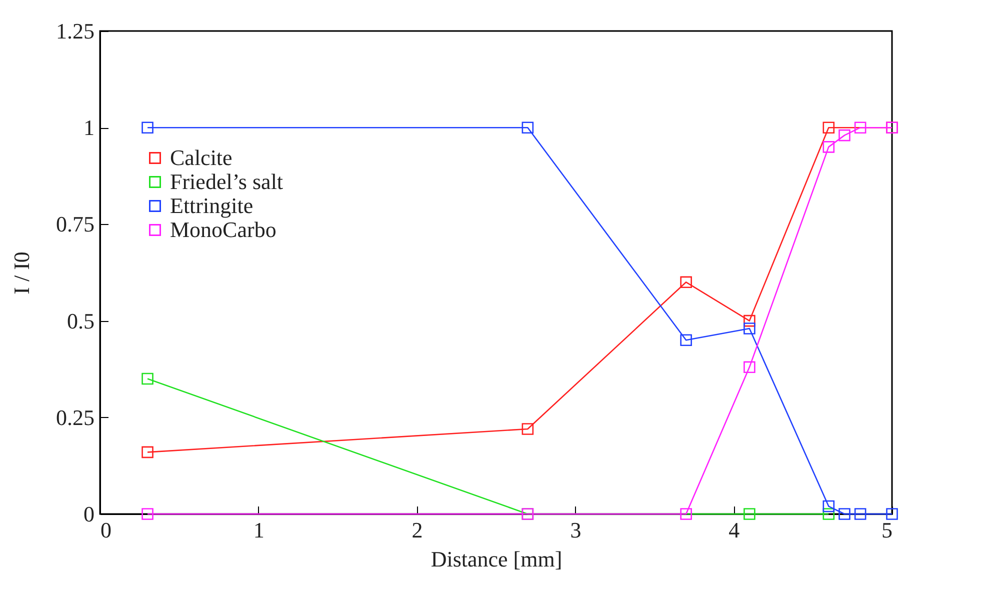 Image resolution: width=984 pixels, height=604 pixels. I want to click on y-tick-label: 1, so click(89, 127).